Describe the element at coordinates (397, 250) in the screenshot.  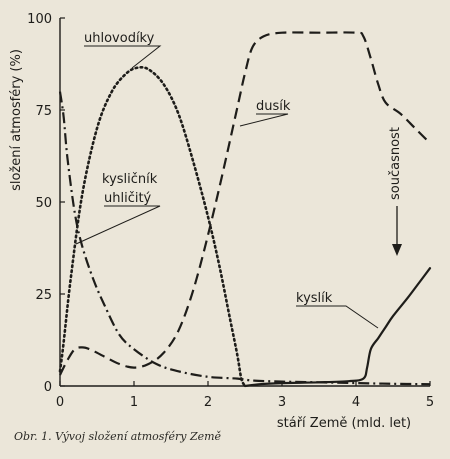
I see `present-arrow-head` at that location.